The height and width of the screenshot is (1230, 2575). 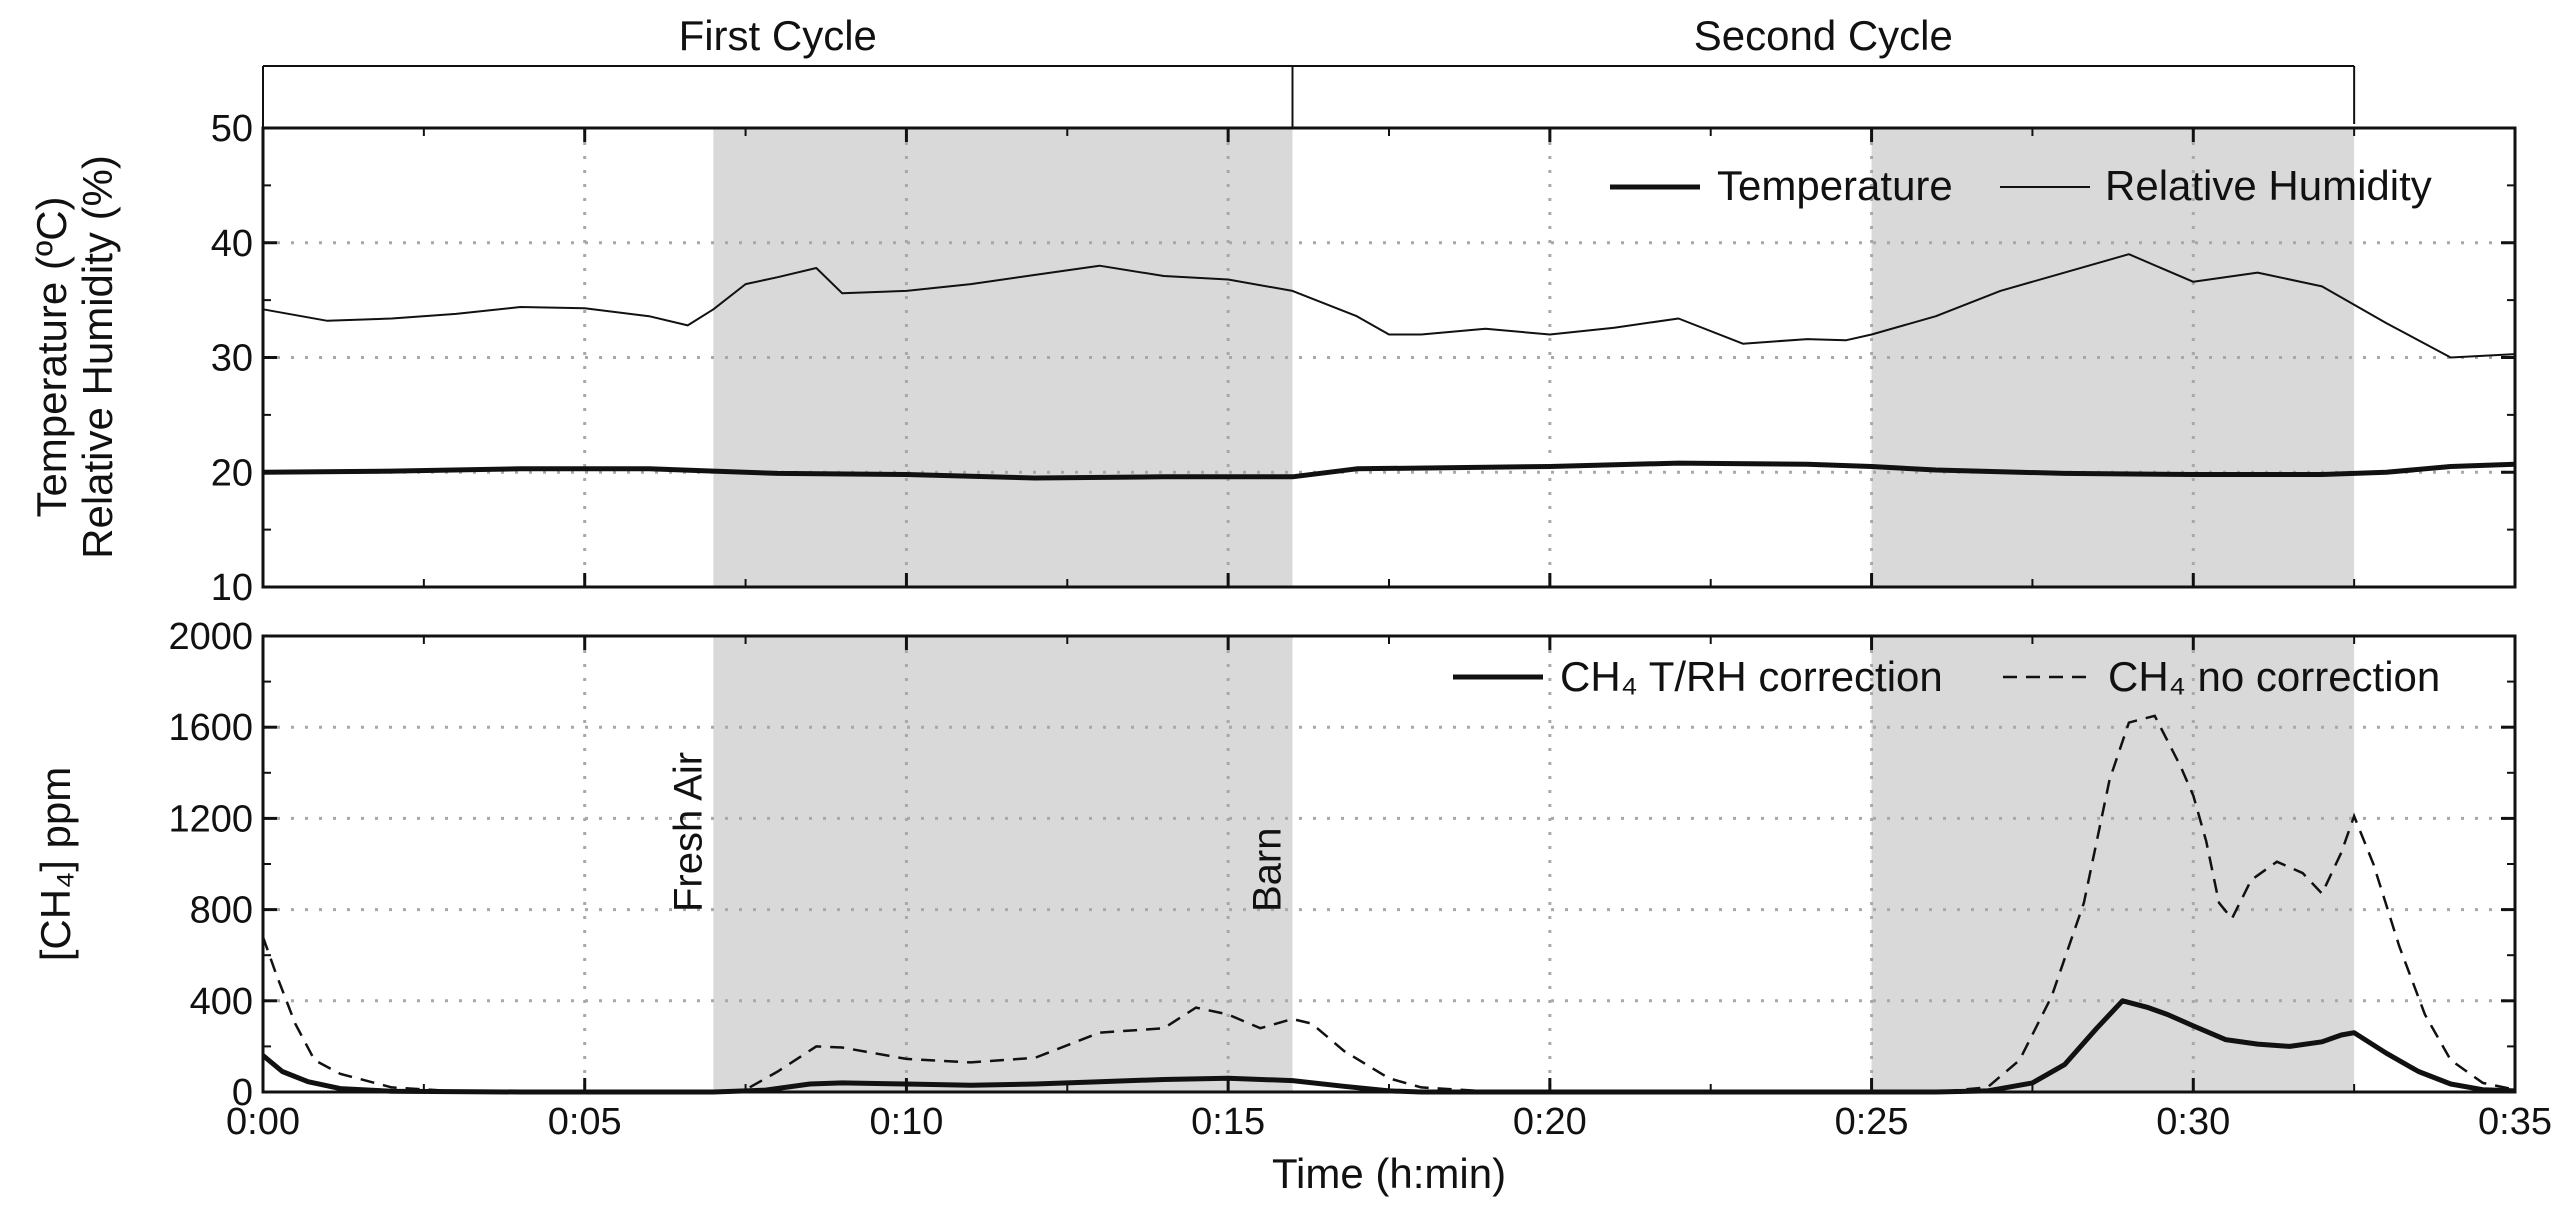 I want to click on bot-ytick-label: 400, so click(x=221, y=1002).